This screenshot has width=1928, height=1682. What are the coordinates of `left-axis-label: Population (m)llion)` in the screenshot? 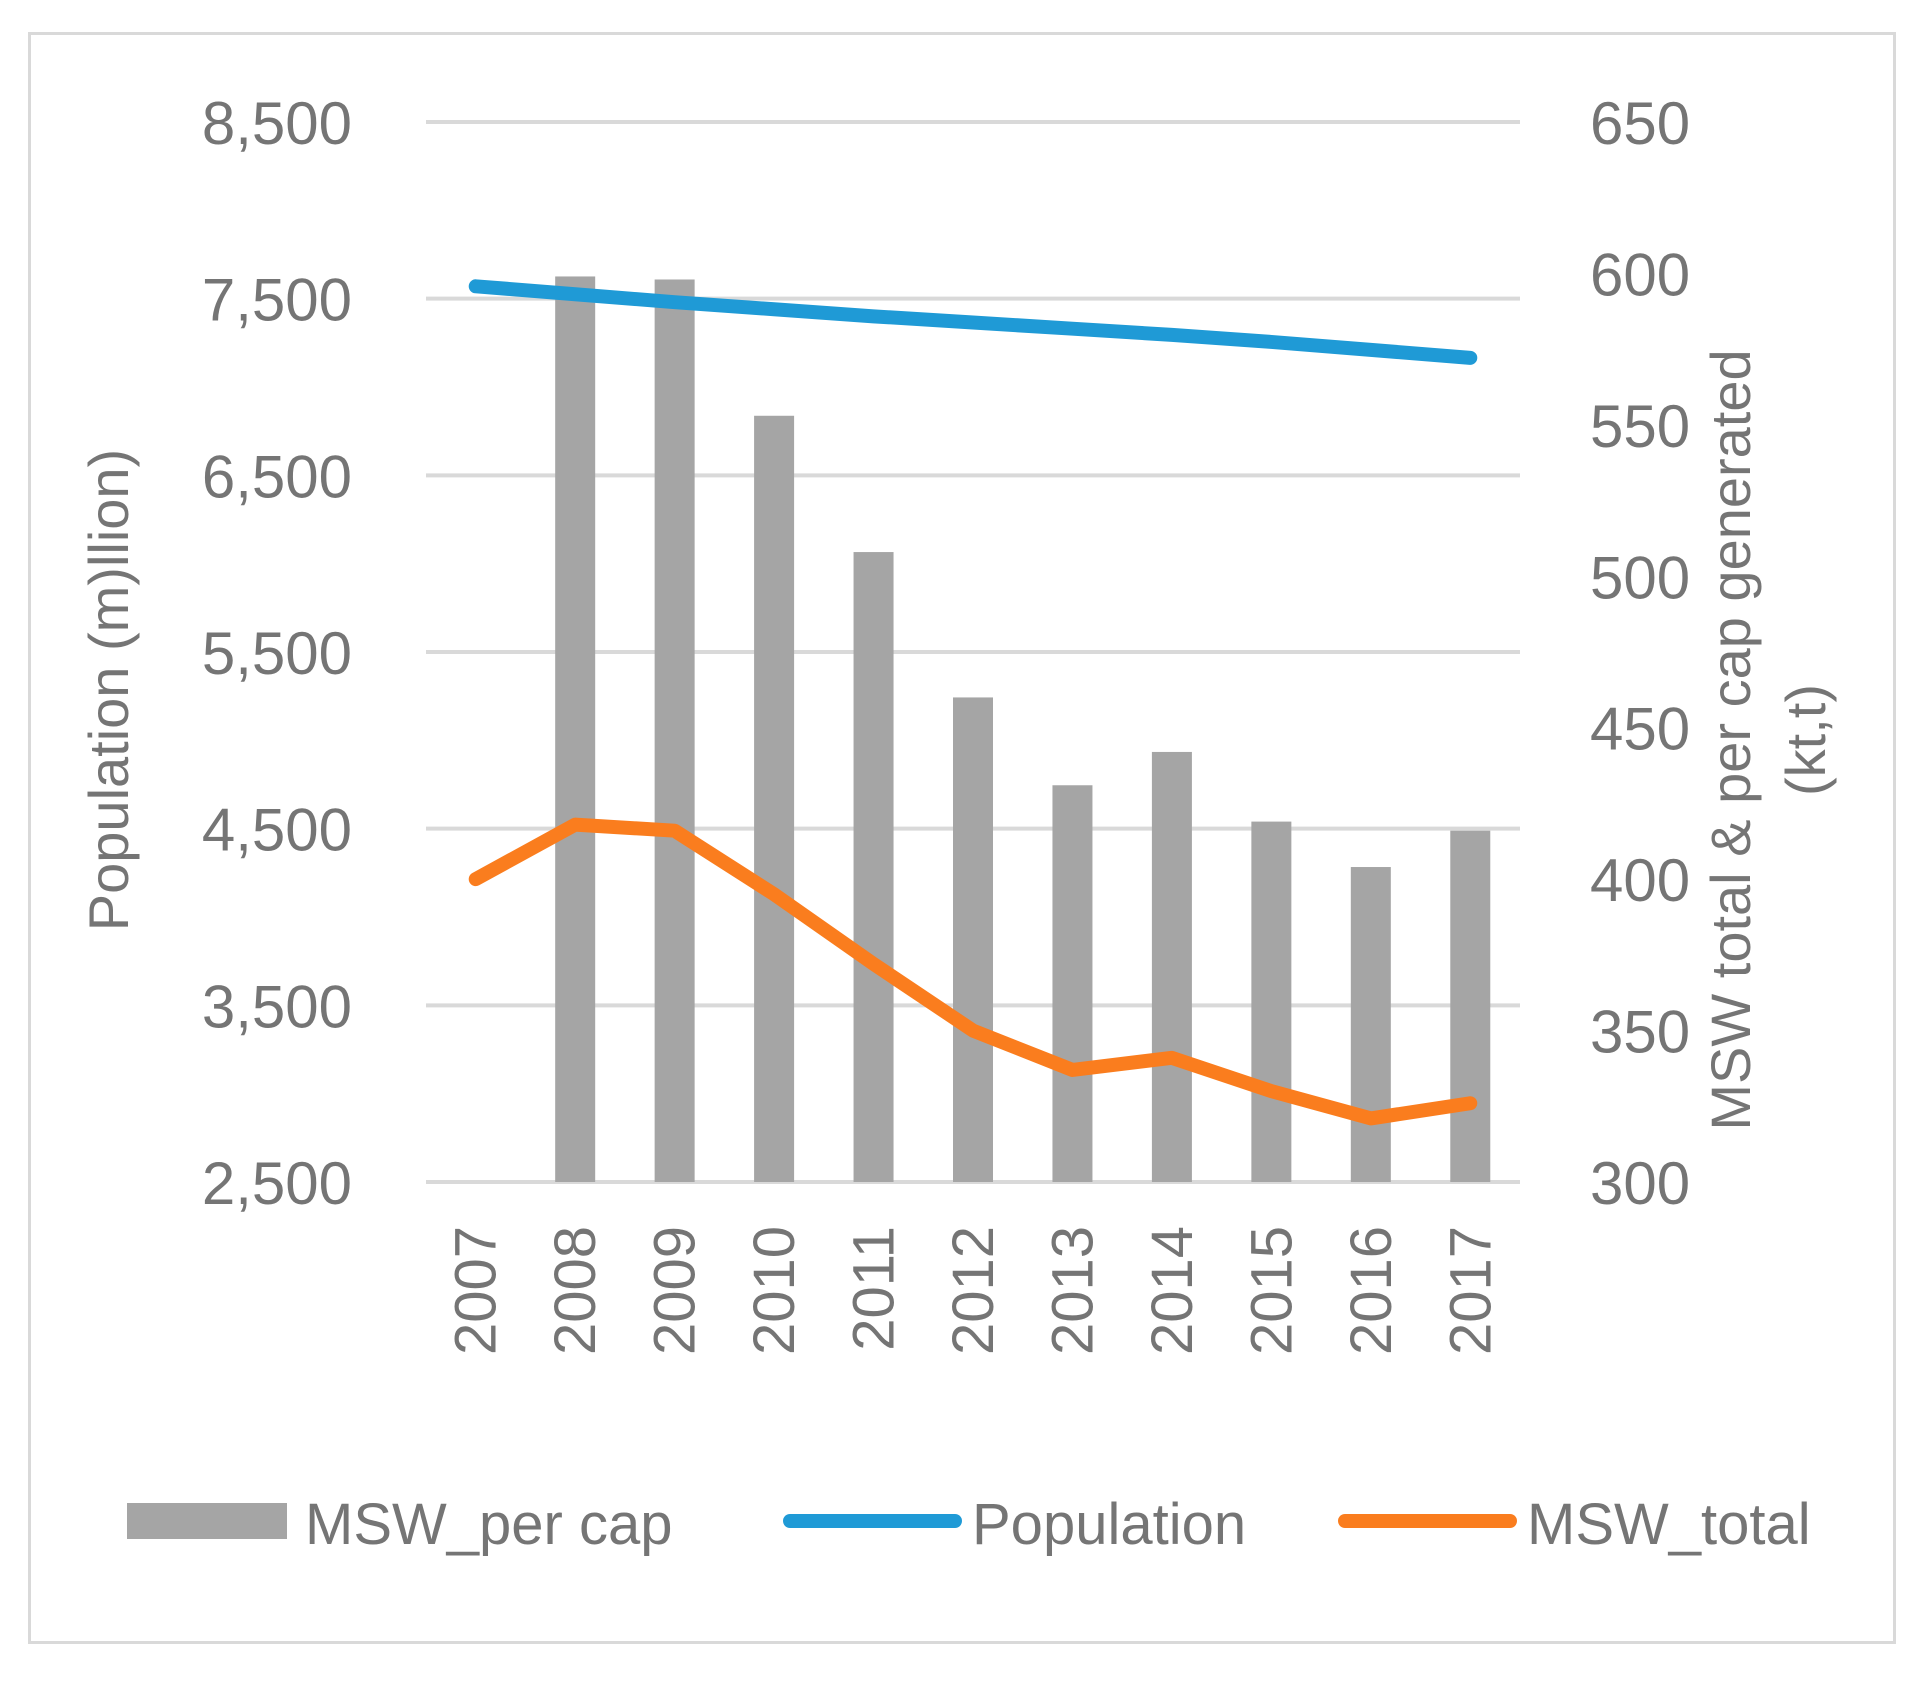 It's located at (108, 690).